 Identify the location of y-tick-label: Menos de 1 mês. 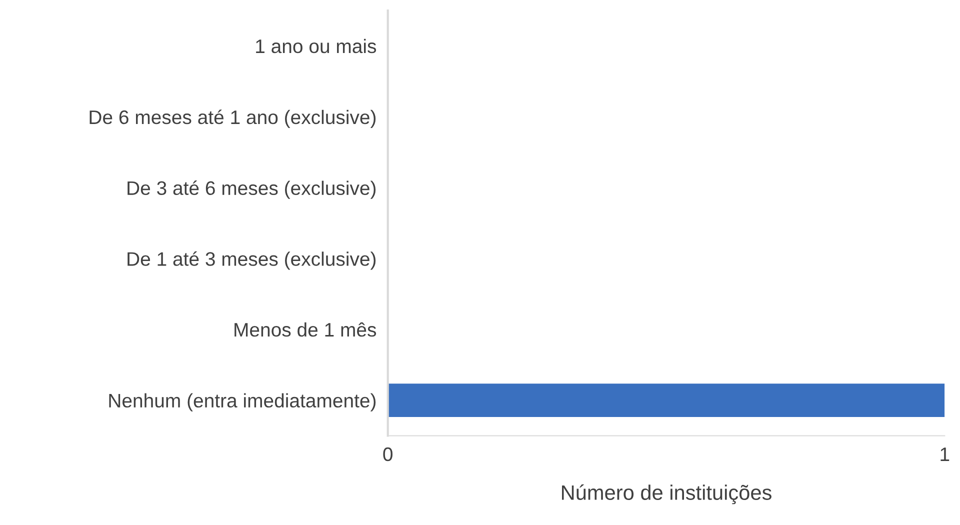
(305, 329).